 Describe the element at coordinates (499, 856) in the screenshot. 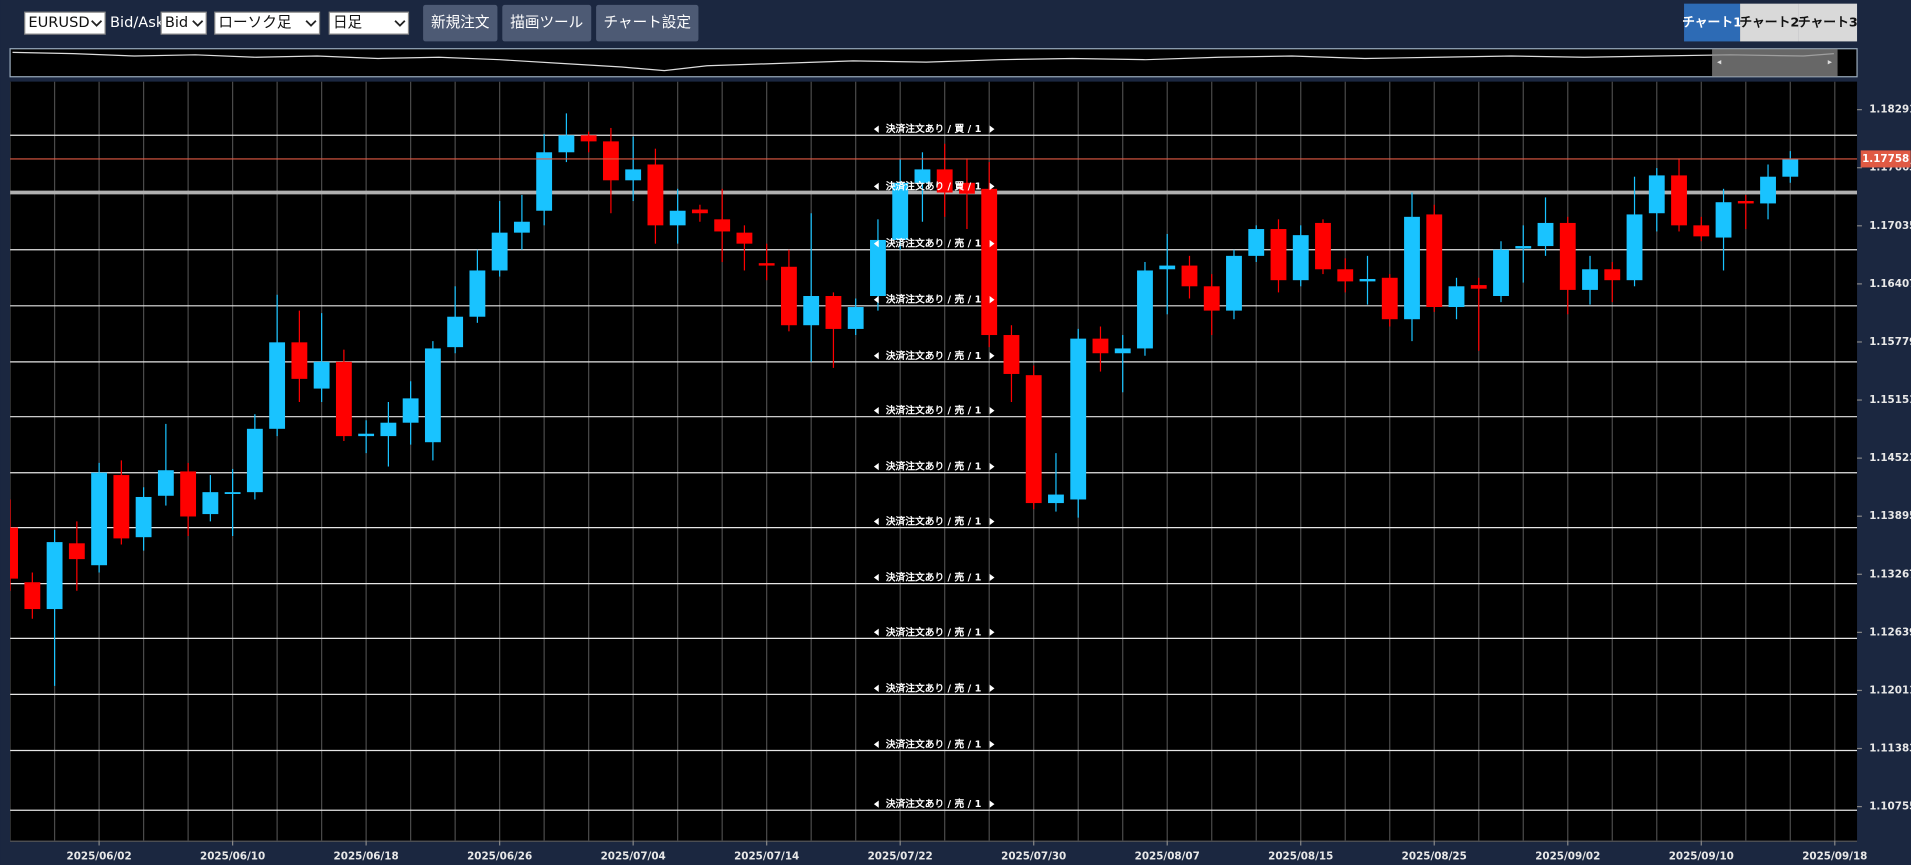

I see `x-tick-label: 2025/06/26` at that location.